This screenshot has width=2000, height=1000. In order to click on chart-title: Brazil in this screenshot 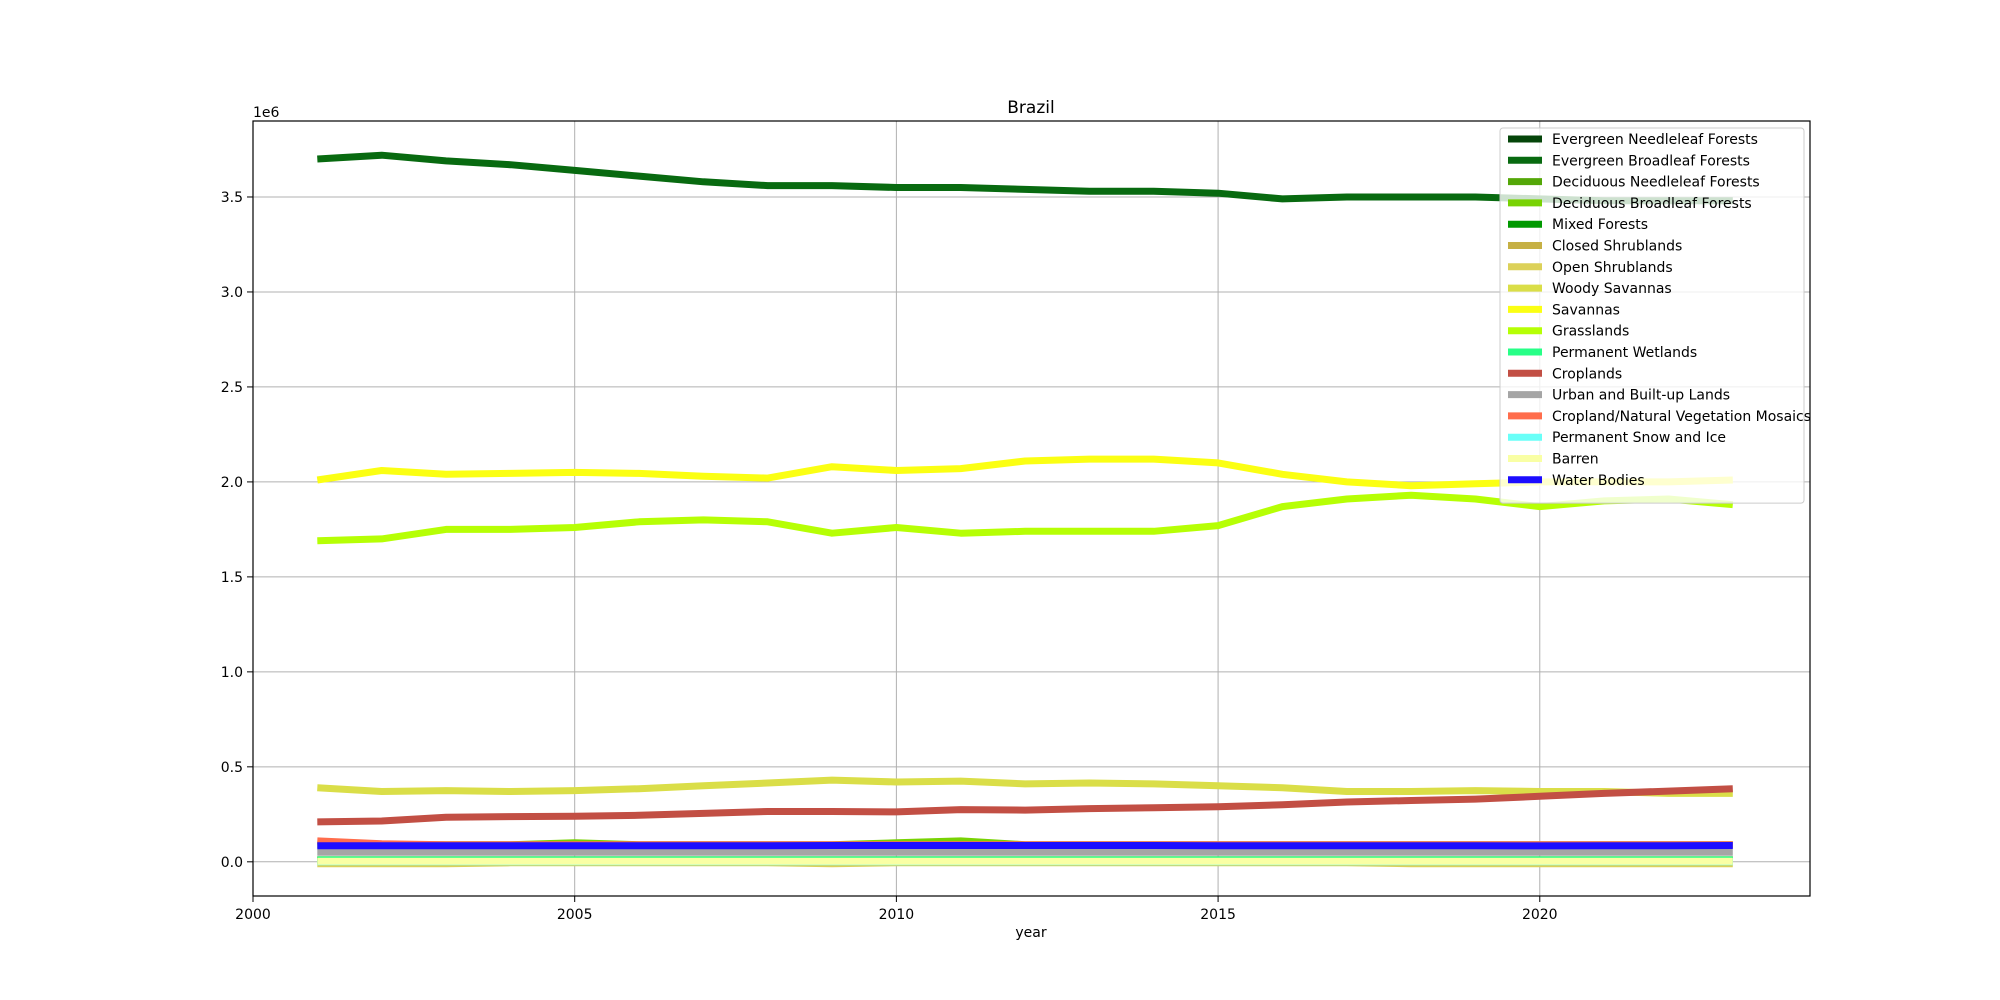, I will do `click(1030, 108)`.